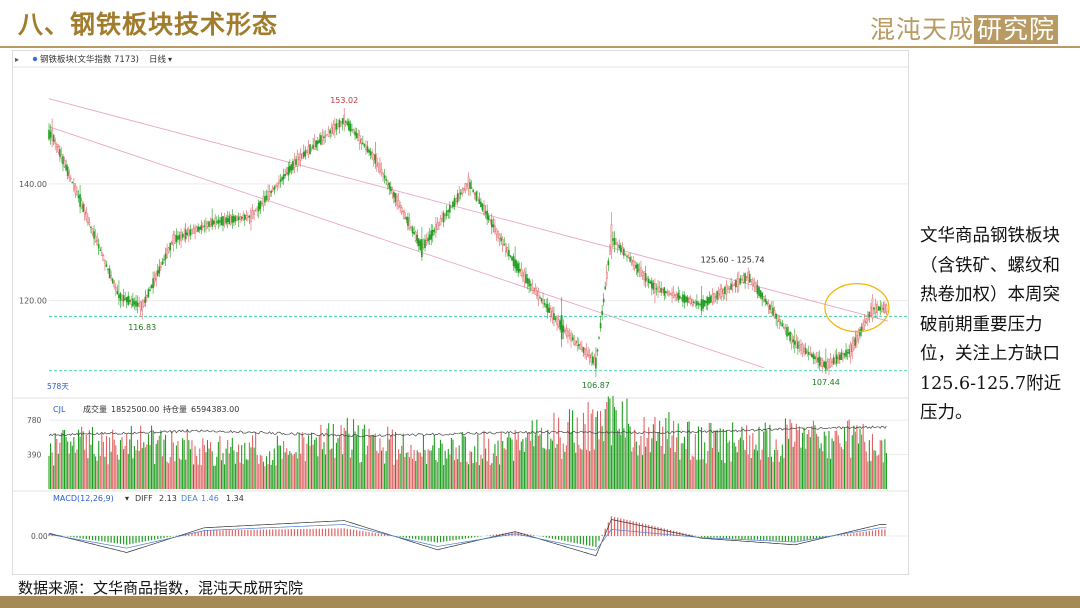  What do you see at coordinates (17, 59) in the screenshot?
I see `collapse-icon: ▸` at bounding box center [17, 59].